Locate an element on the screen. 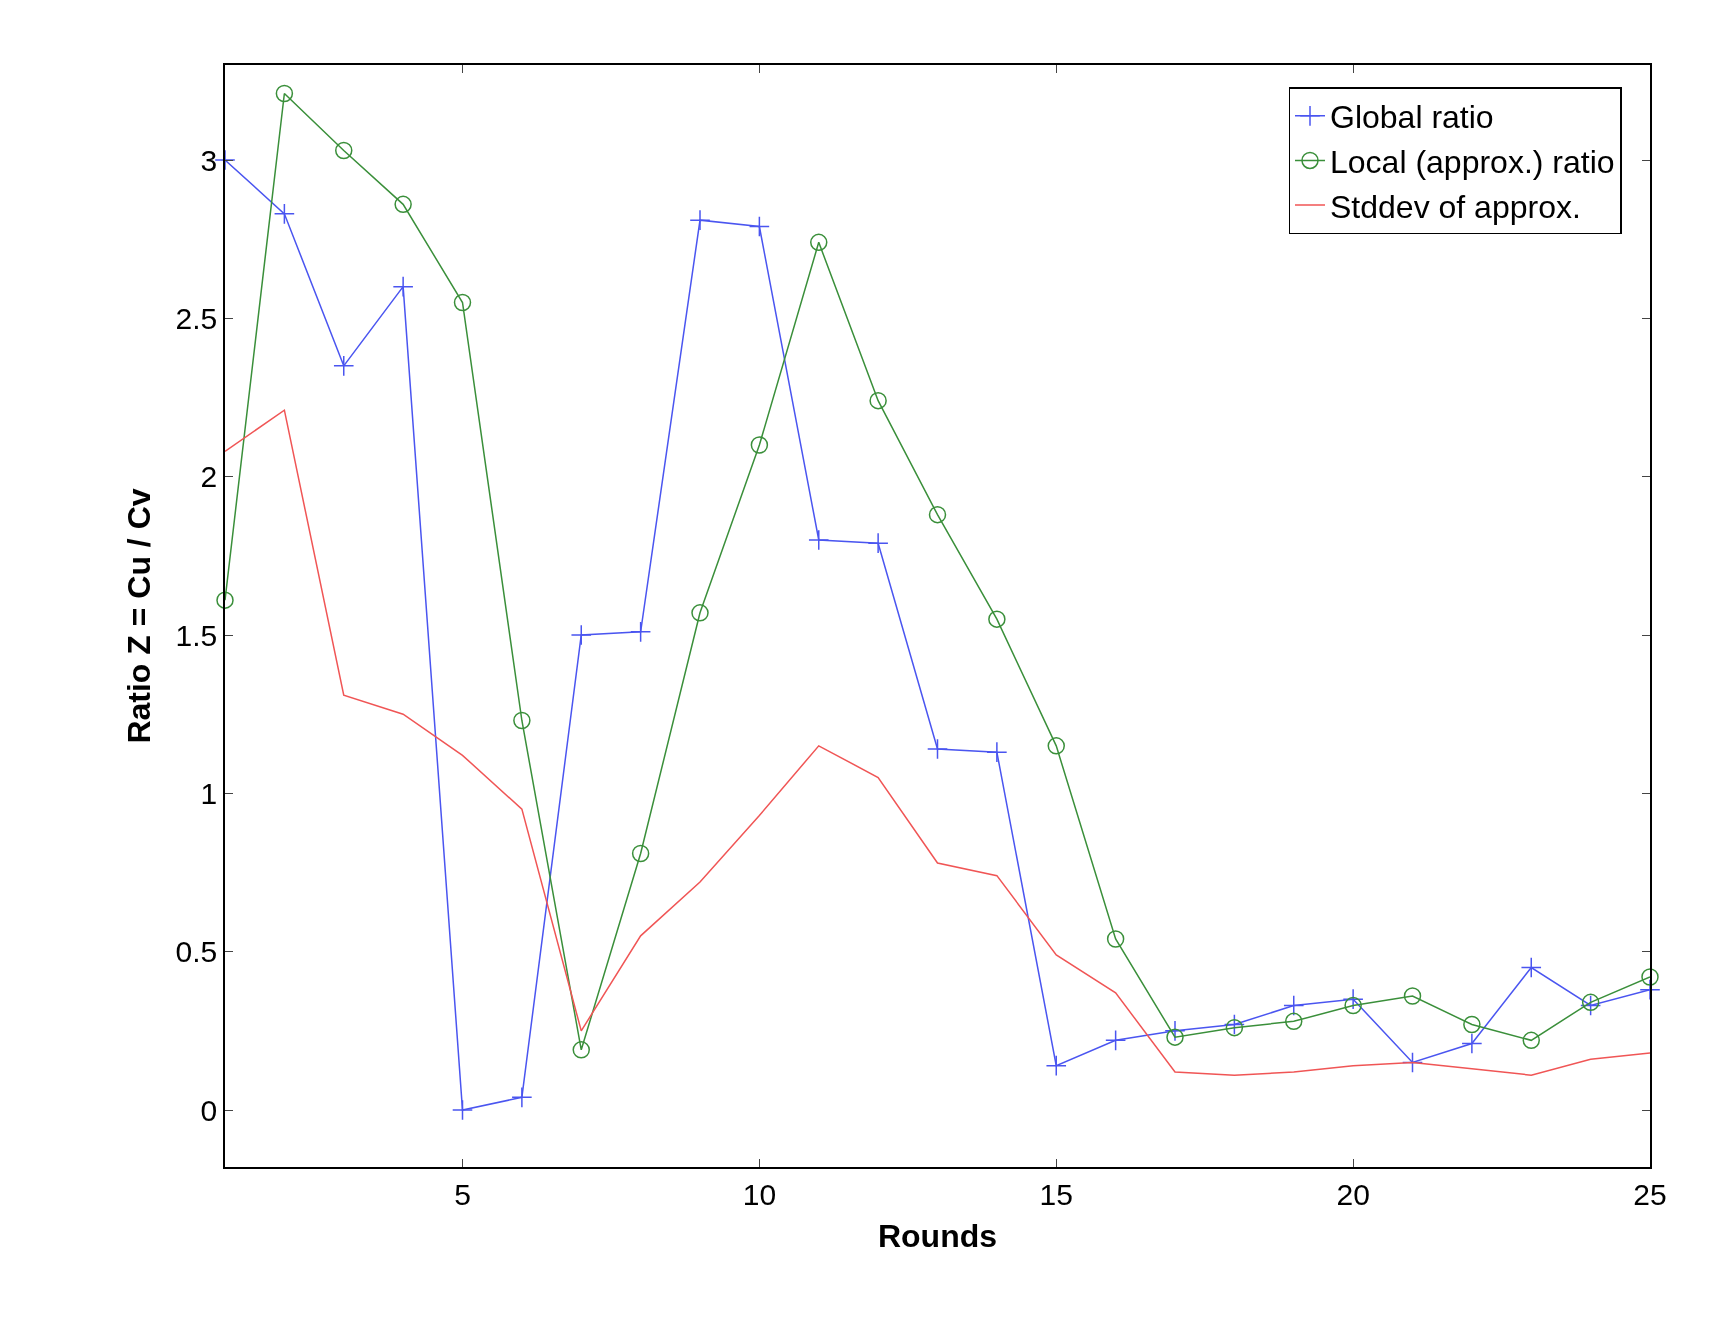  y-tick-label: 2 is located at coordinates (209, 477).